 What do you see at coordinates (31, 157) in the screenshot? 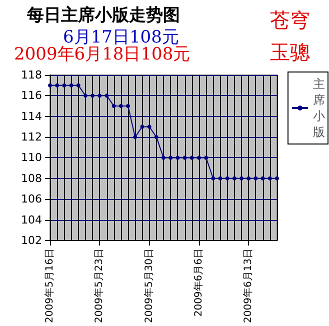
I see `y-tick-label: 110` at bounding box center [31, 157].